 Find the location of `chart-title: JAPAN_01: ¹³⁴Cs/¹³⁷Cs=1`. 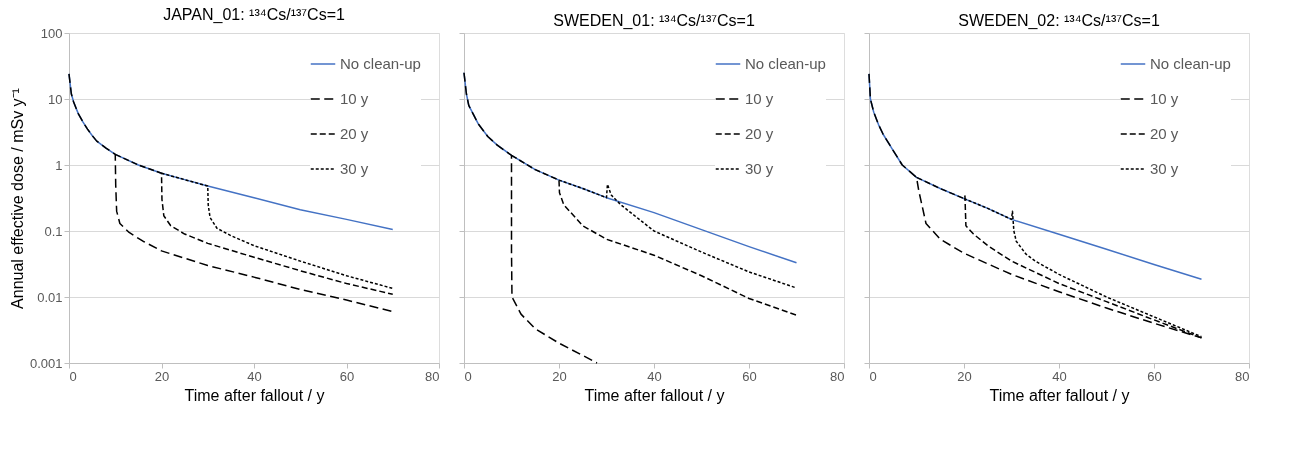

chart-title: JAPAN_01: ¹³⁴Cs/¹³⁷Cs=1 is located at coordinates (254, 15).